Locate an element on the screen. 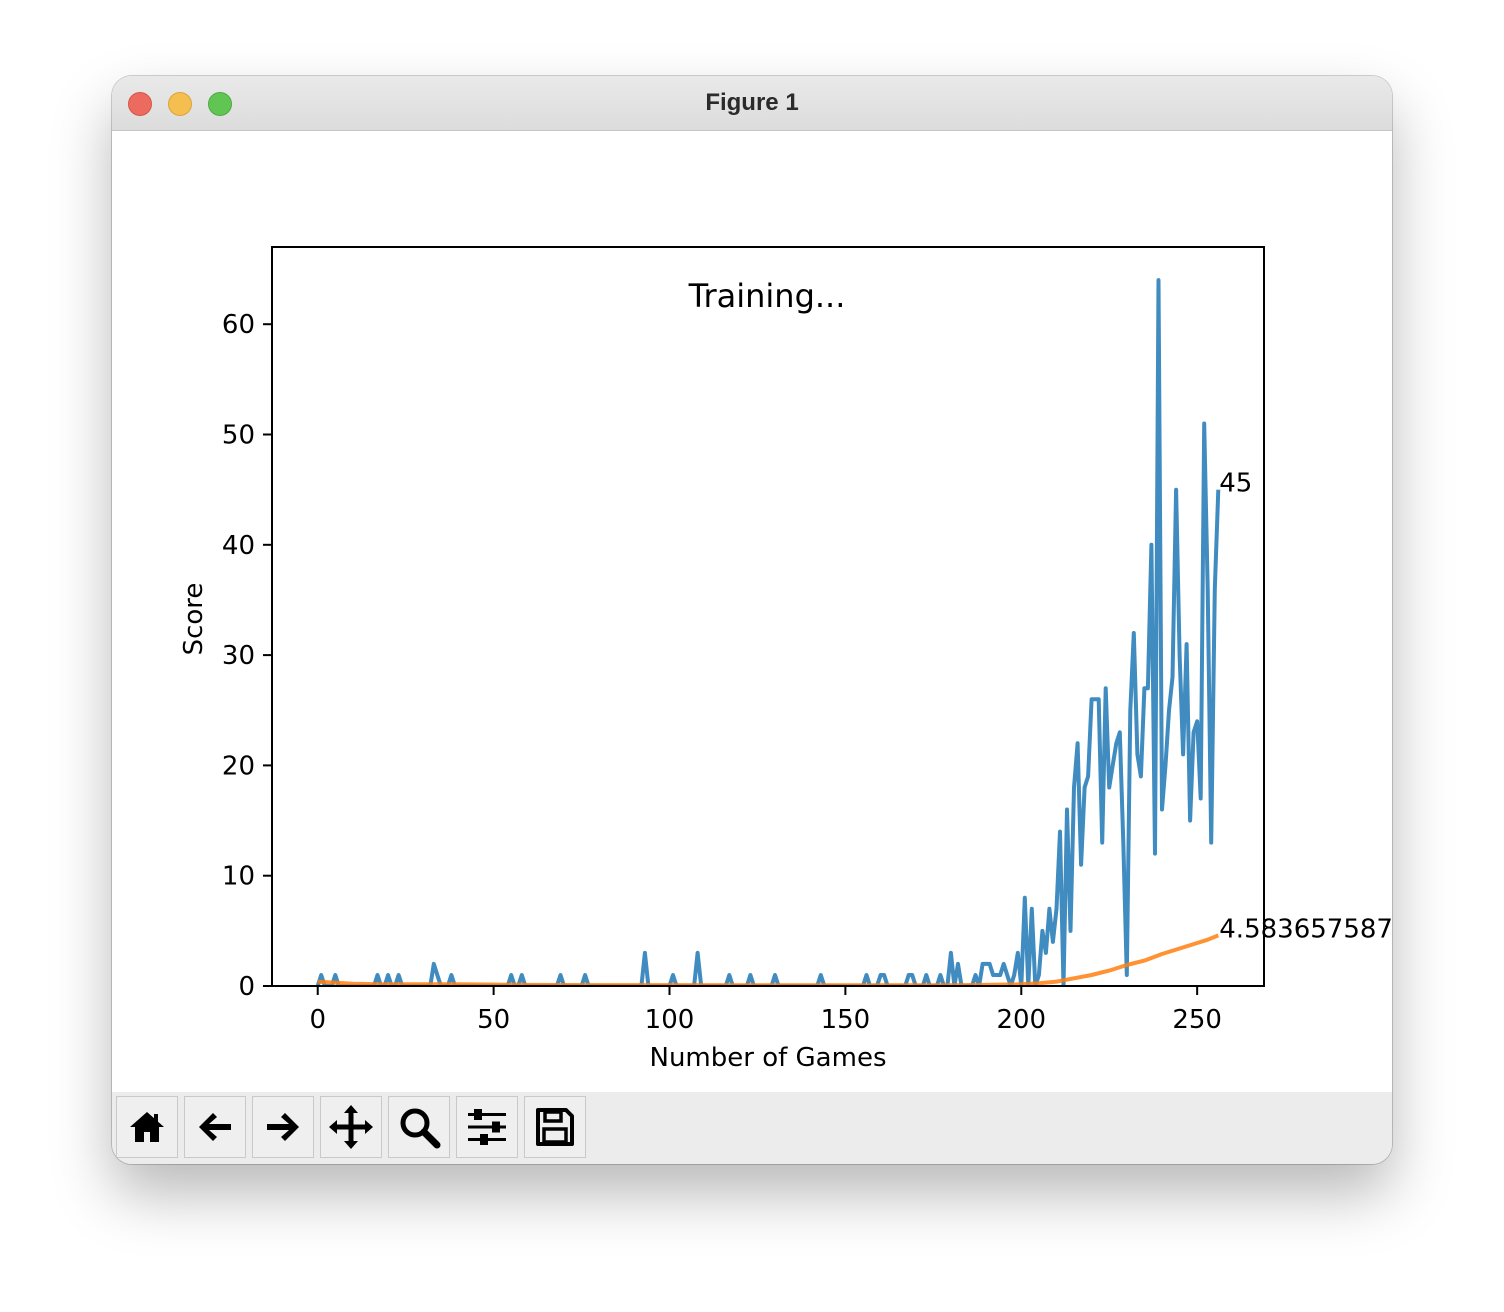 The image size is (1504, 1312). move-icon is located at coordinates (351, 1127).